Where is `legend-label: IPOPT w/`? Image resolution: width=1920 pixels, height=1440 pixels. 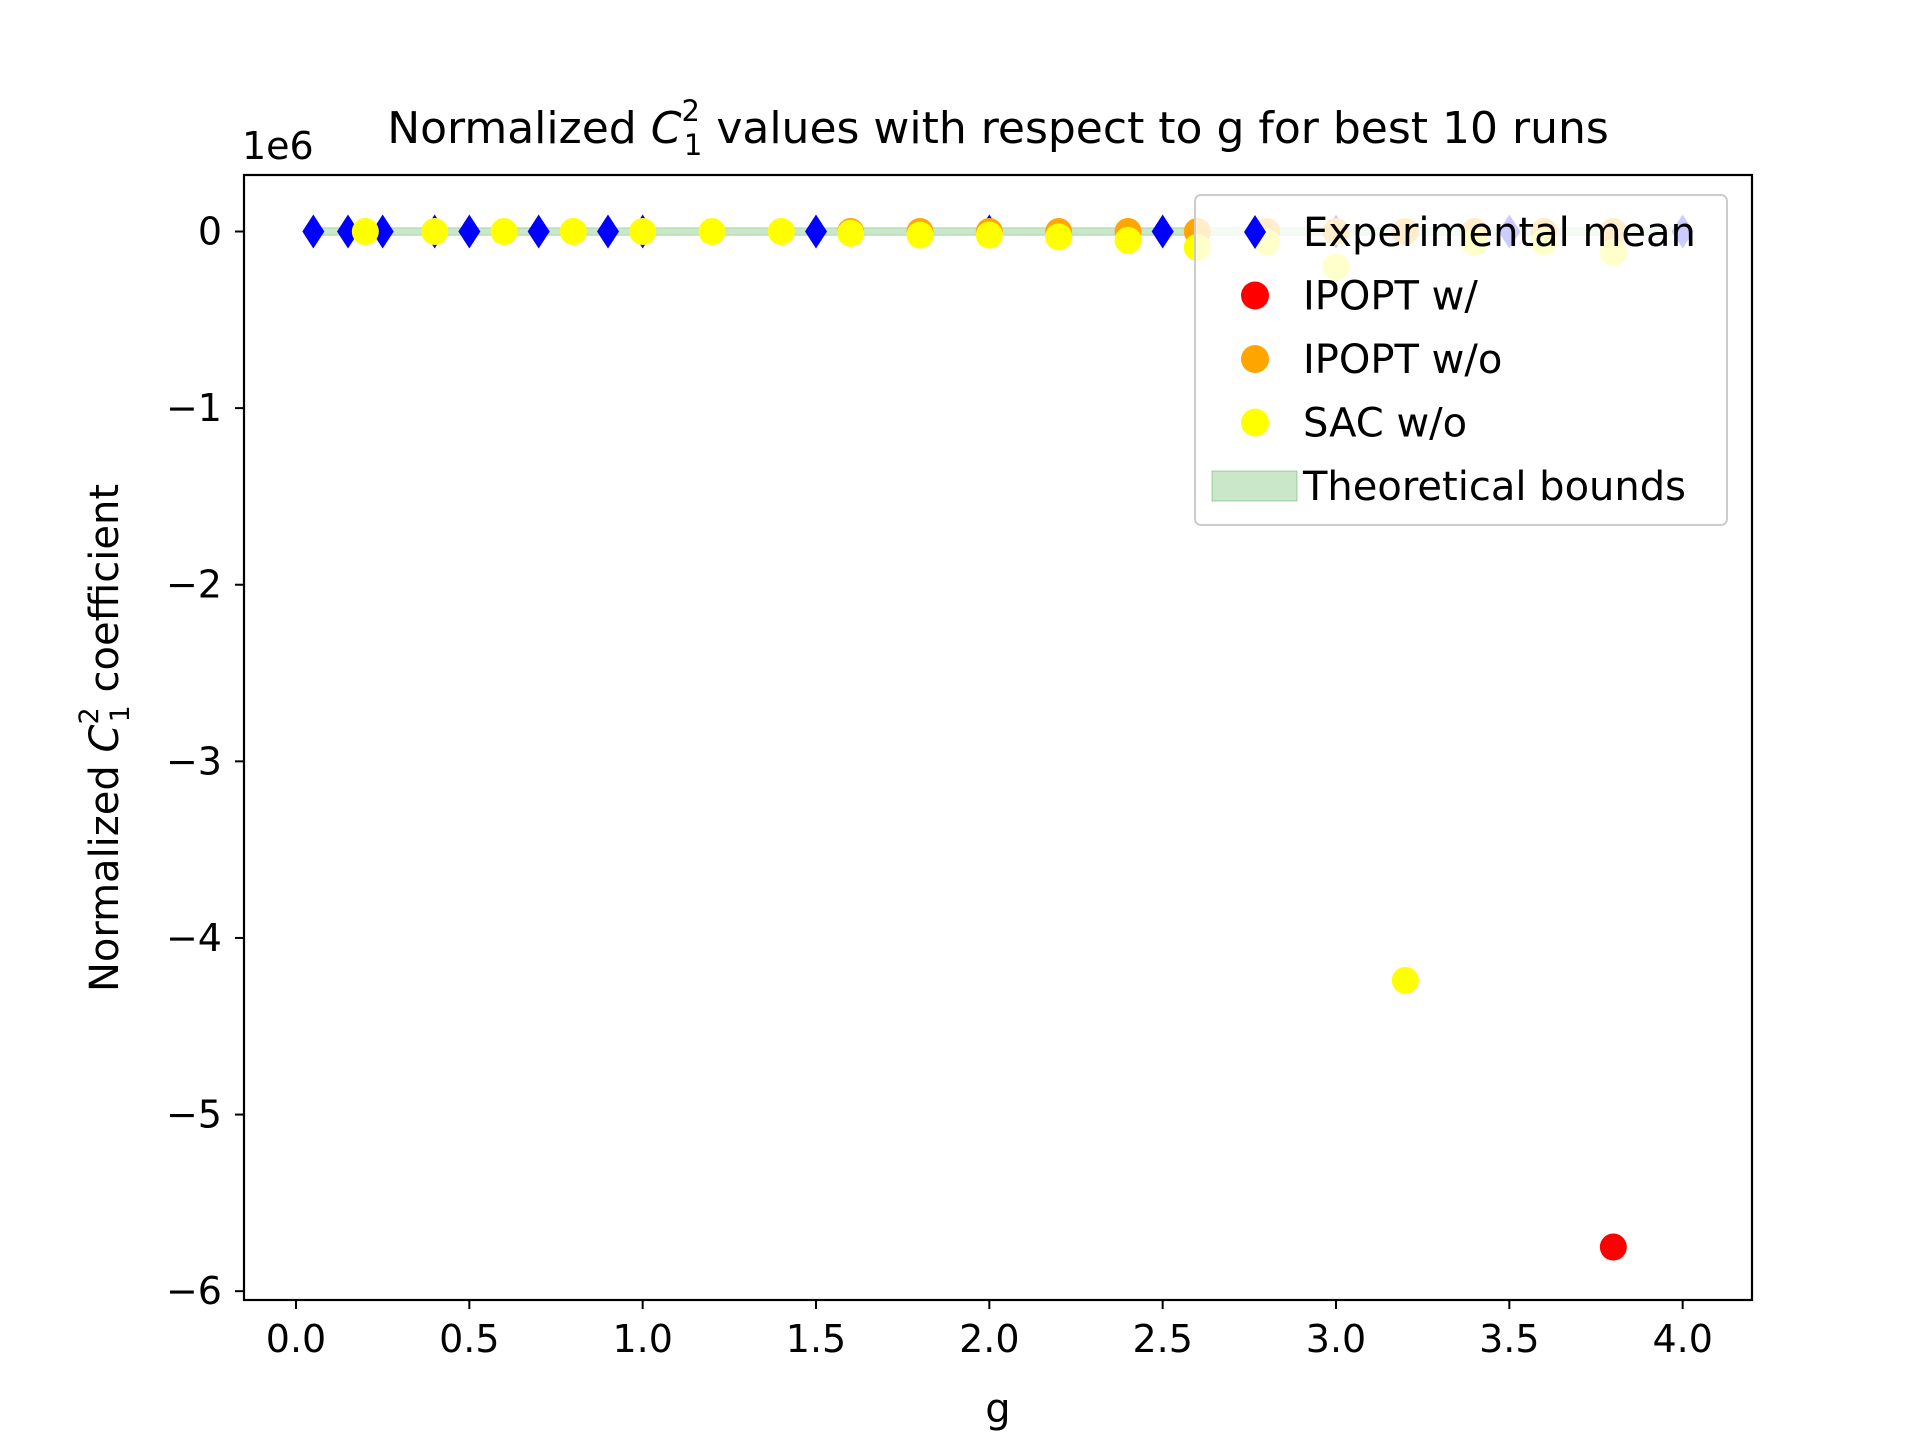
legend-label: IPOPT w/ is located at coordinates (1390, 297).